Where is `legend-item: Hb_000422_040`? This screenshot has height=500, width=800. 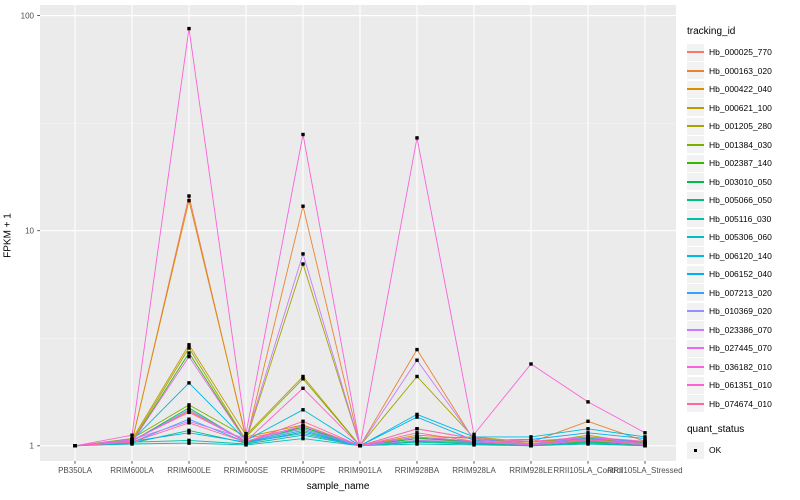
legend-item: Hb_000422_040 is located at coordinates (743, 89).